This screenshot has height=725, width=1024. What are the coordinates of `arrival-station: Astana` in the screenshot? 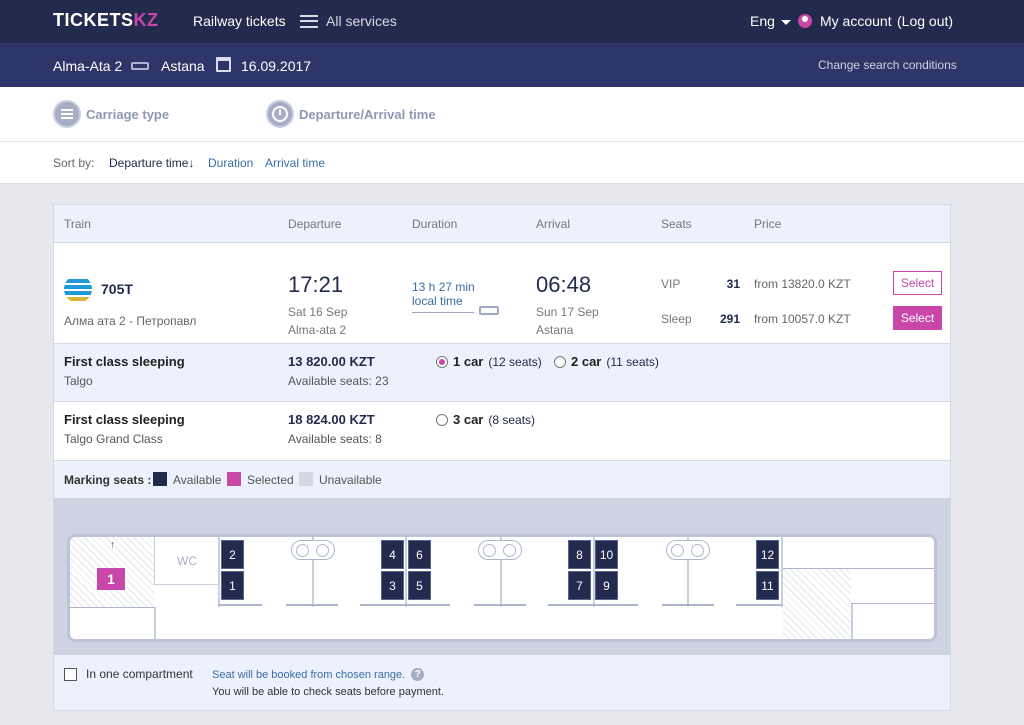 It's located at (555, 330).